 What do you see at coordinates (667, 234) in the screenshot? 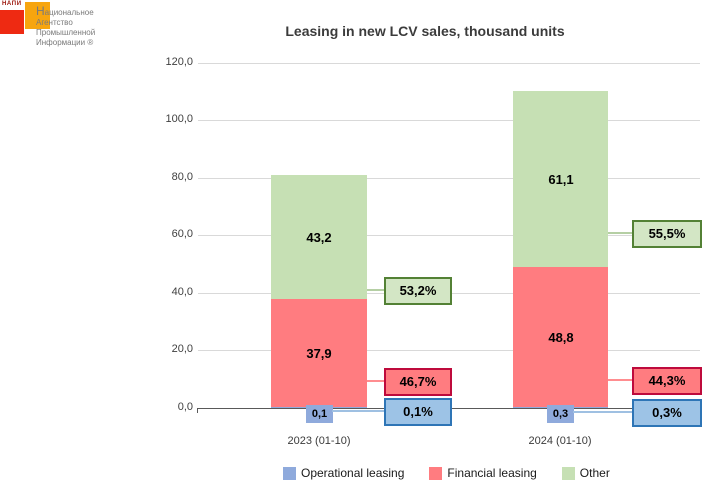
I see `share-callout-2024-other: 55,5%` at bounding box center [667, 234].